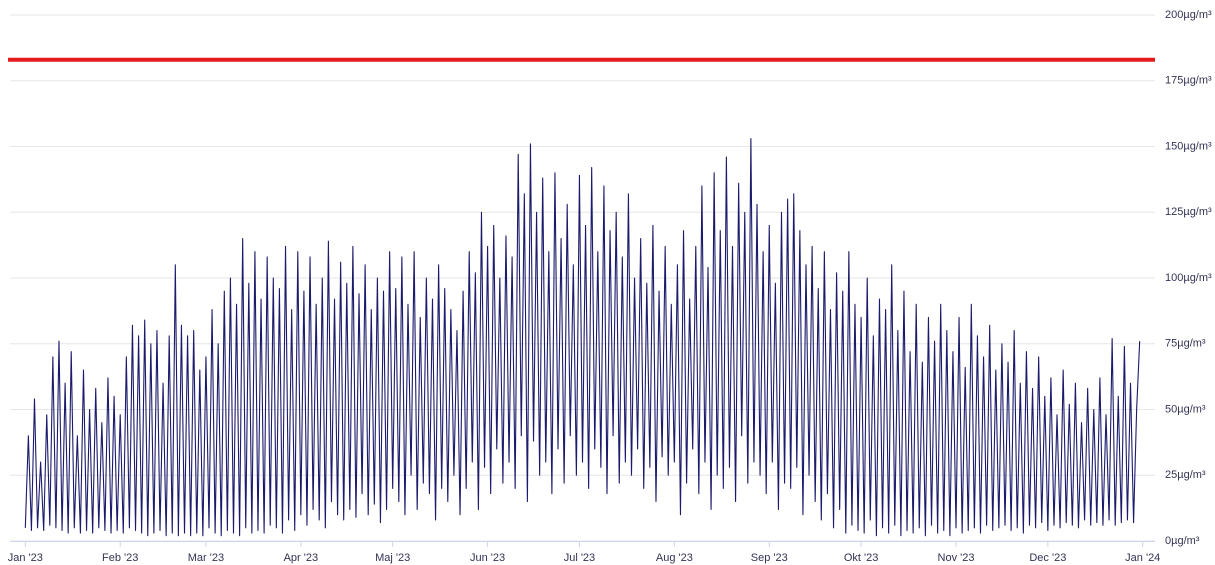  Describe the element at coordinates (1182, 541) in the screenshot. I see `y-tick-label: 0µg/m³` at that location.